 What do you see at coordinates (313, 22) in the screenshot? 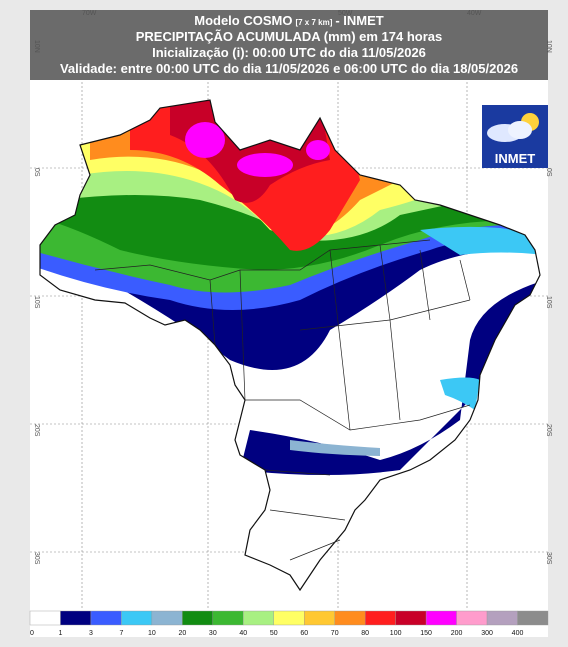
I see `resolution: [7 x 7 km]` at bounding box center [313, 22].